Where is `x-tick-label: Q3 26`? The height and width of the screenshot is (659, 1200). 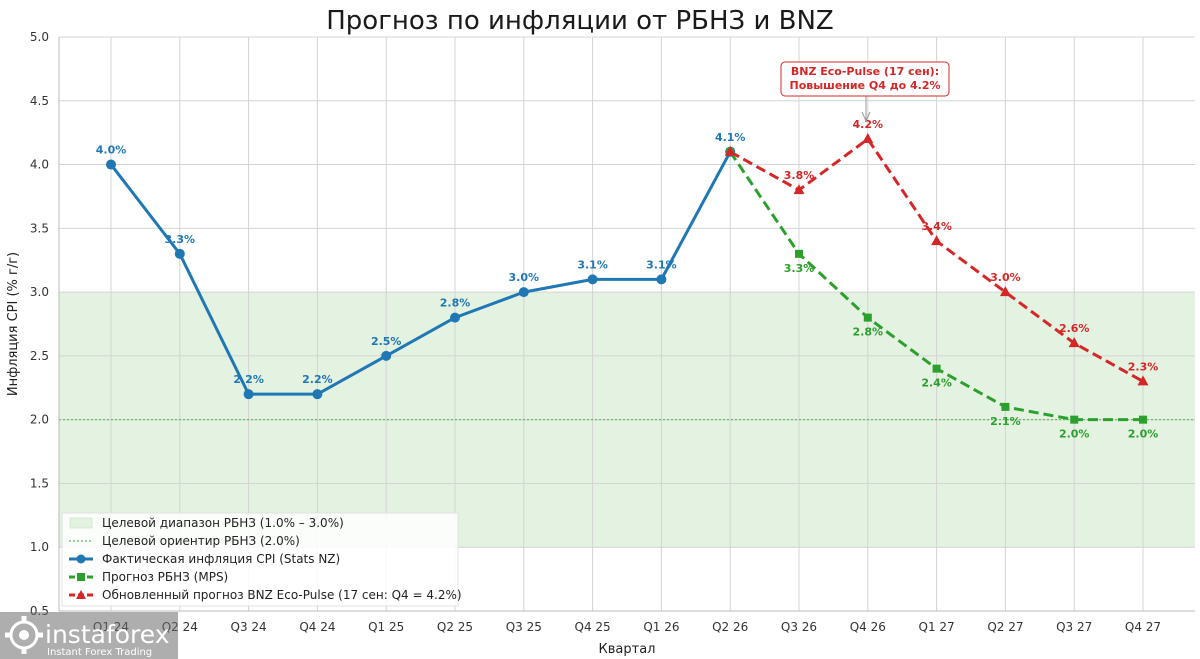 x-tick-label: Q3 26 is located at coordinates (799, 627).